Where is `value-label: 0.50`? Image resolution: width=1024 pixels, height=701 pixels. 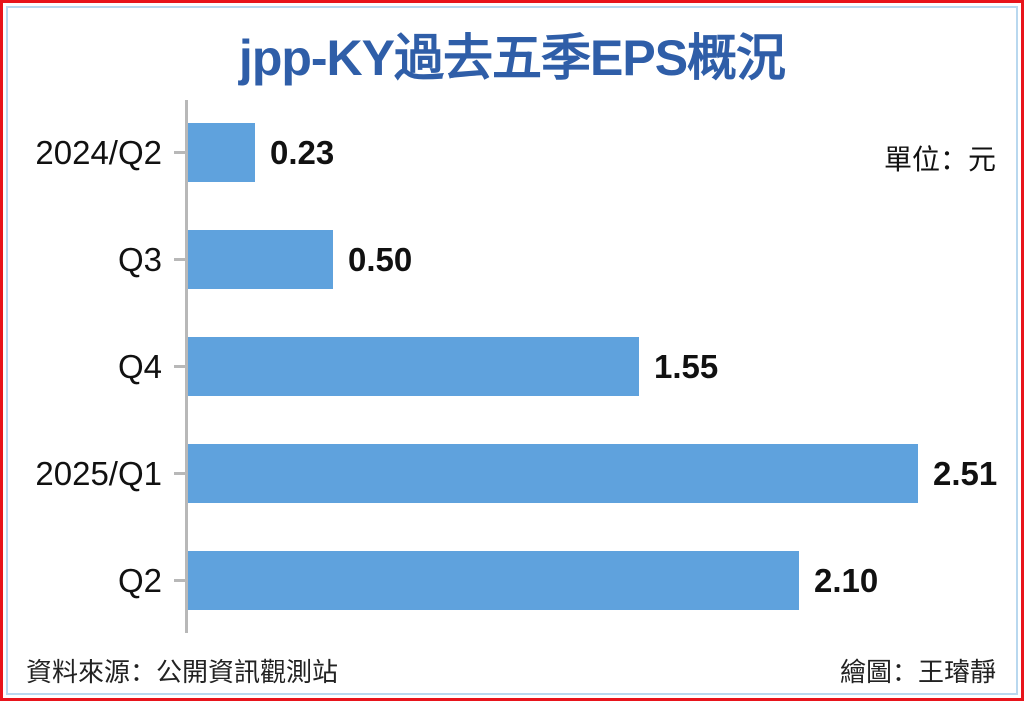 value-label: 0.50 is located at coordinates (380, 259).